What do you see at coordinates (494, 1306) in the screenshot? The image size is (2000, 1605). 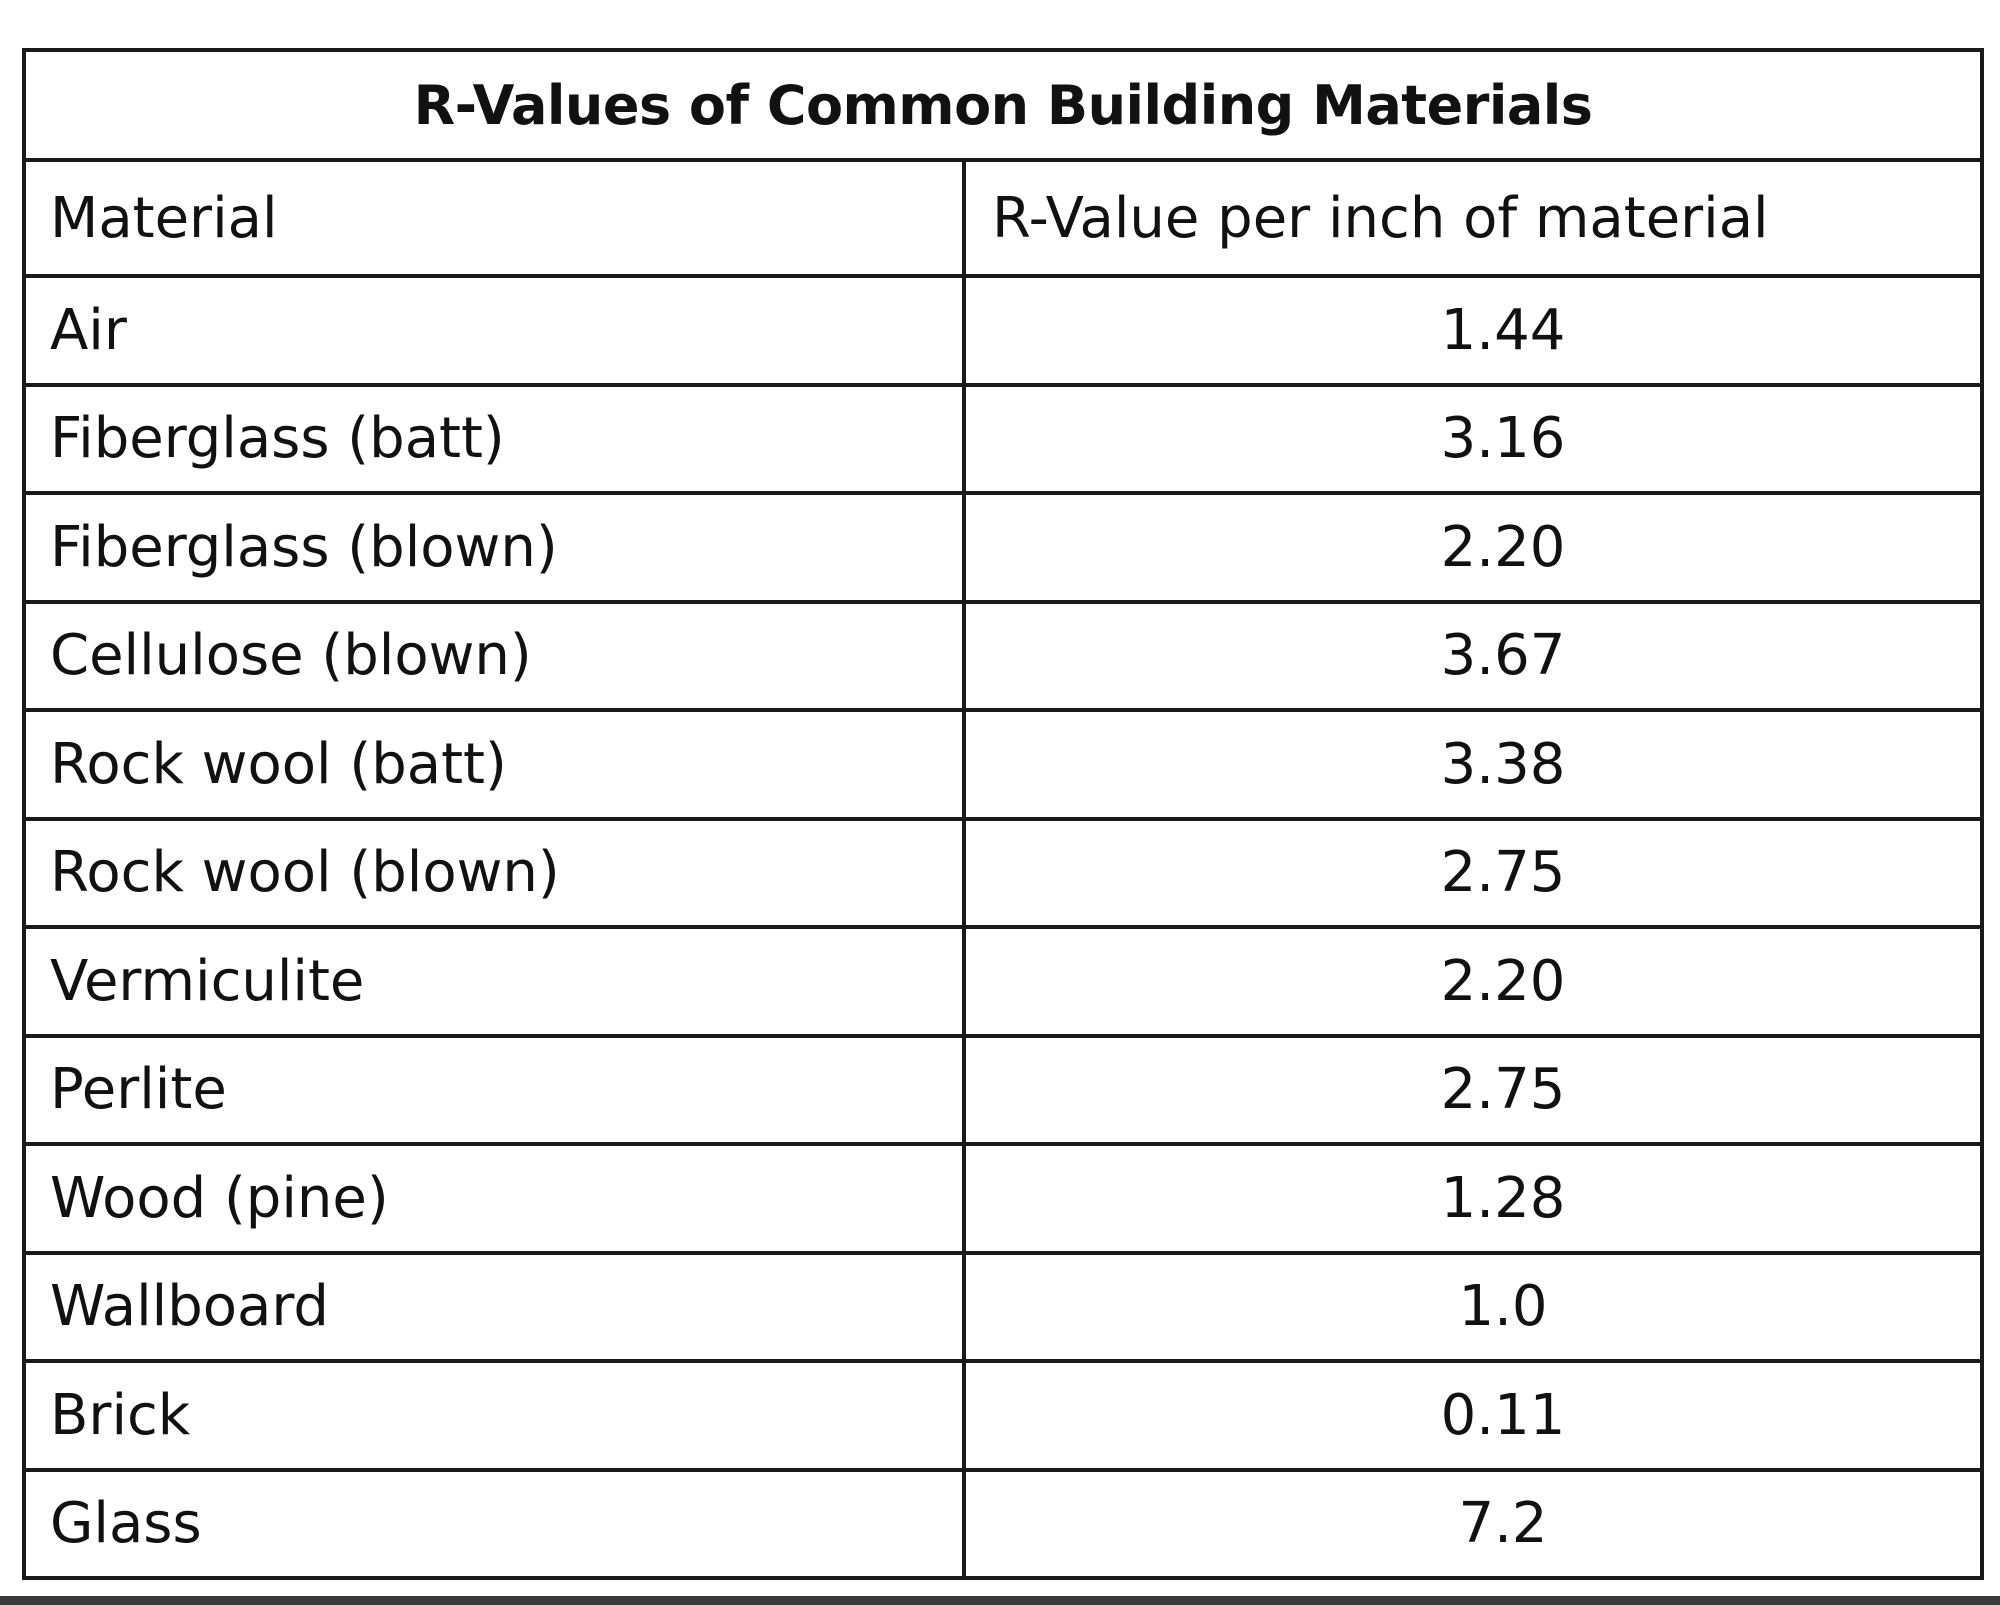 I see `material-cell: Wallboard` at bounding box center [494, 1306].